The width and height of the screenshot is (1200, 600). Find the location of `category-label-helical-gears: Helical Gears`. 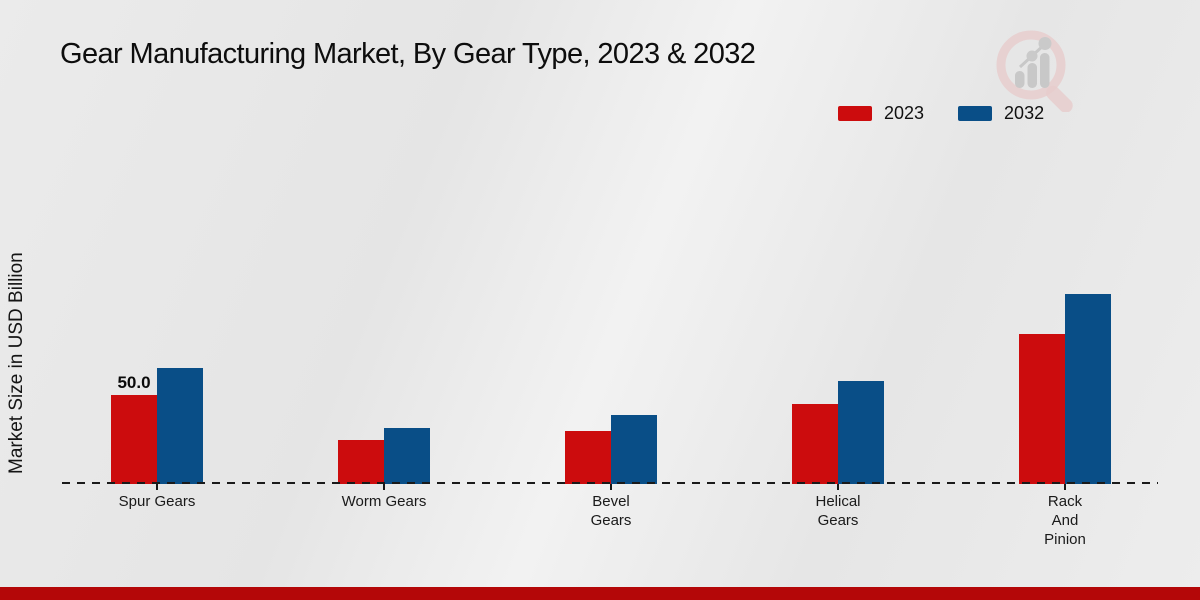

category-label-helical-gears: Helical Gears is located at coordinates (838, 511).